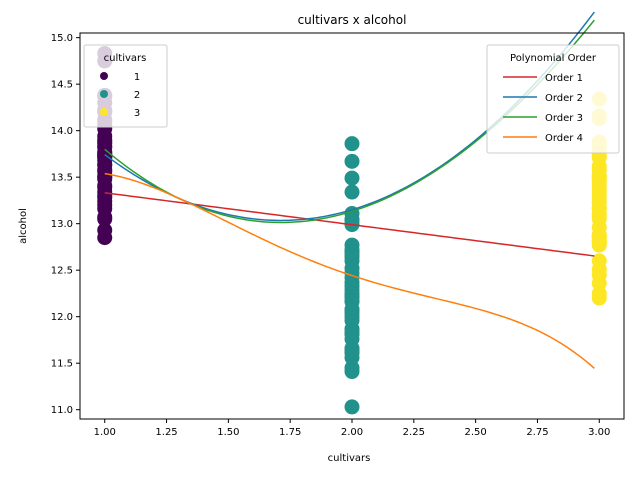  Describe the element at coordinates (599, 432) in the screenshot. I see `x-tick-label: 3.00` at that location.